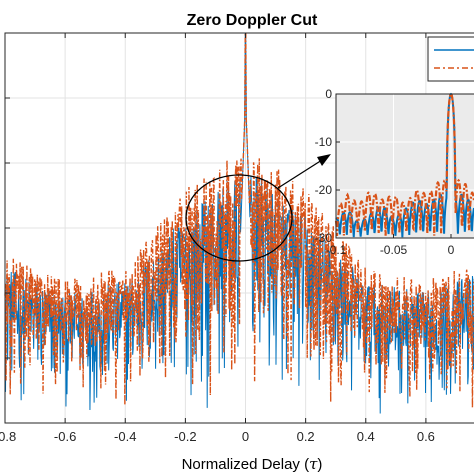 The width and height of the screenshot is (474, 474). Describe the element at coordinates (394, 250) in the screenshot. I see `inset-x-tick-label-1: -0.05` at that location.